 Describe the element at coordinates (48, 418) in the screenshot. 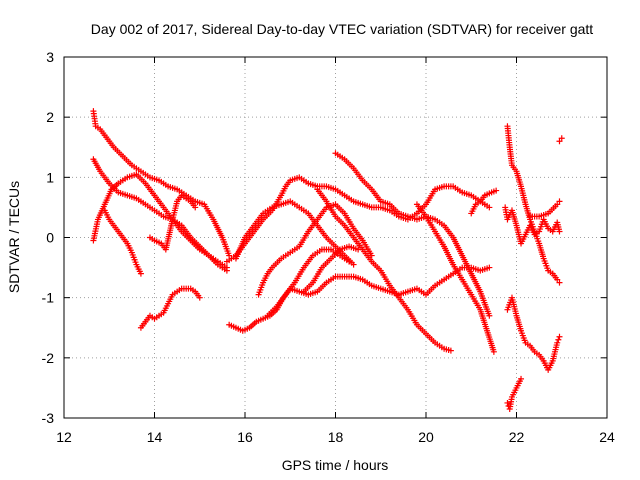

I see `y-tick-label: -3` at that location.